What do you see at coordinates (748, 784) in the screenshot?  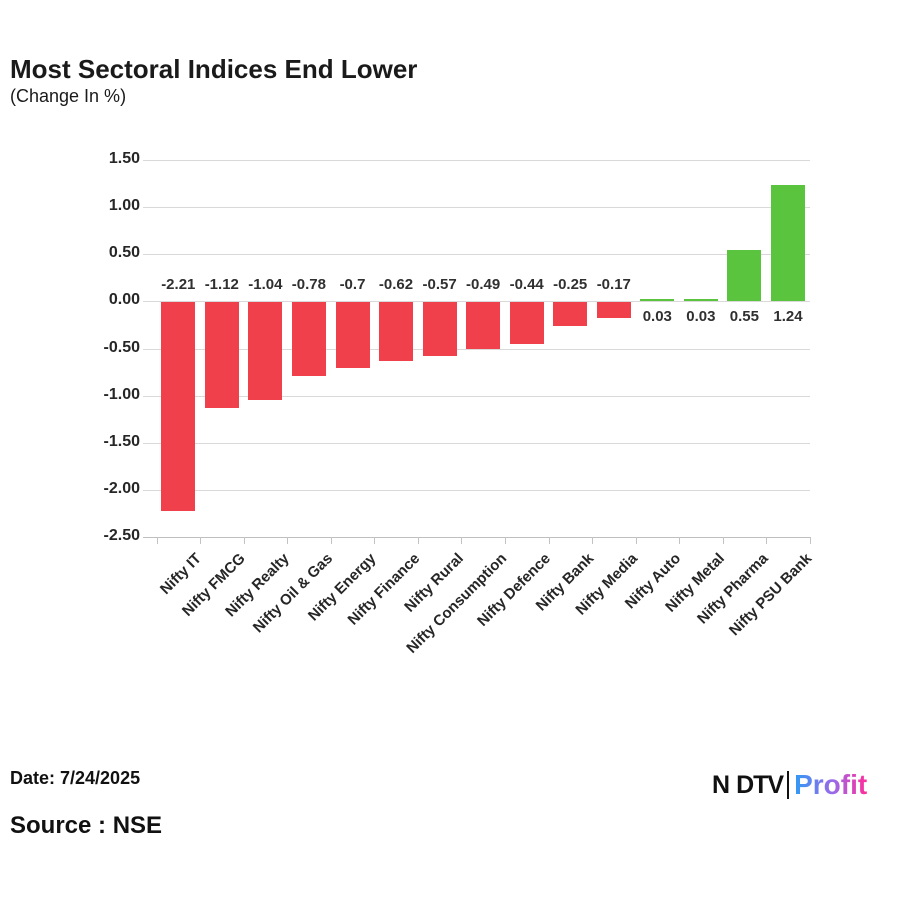 I see `ndtv-logo-text: N DTV` at bounding box center [748, 784].